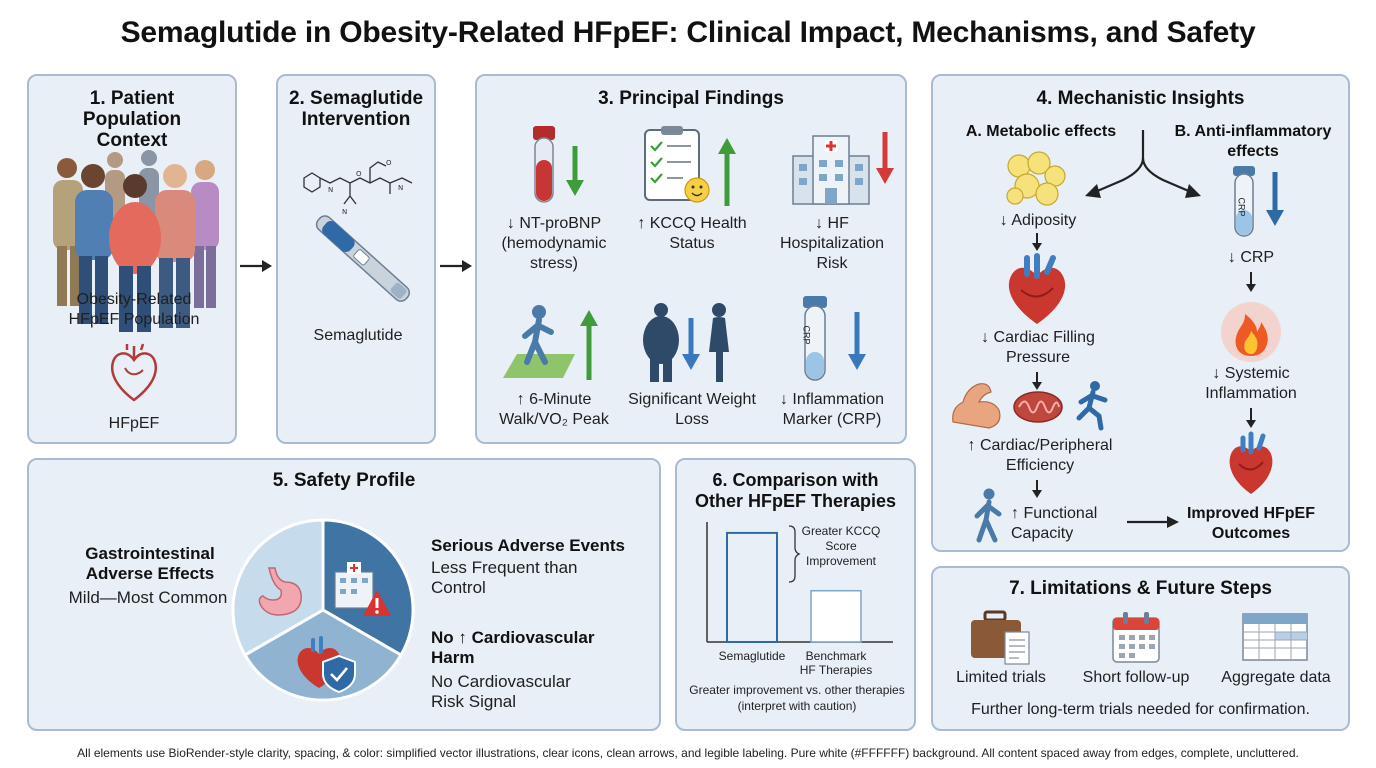 The width and height of the screenshot is (1376, 768). What do you see at coordinates (1250, 523) in the screenshot?
I see `improved-outcomes-label: Improved HFpEF Outcomes` at bounding box center [1250, 523].